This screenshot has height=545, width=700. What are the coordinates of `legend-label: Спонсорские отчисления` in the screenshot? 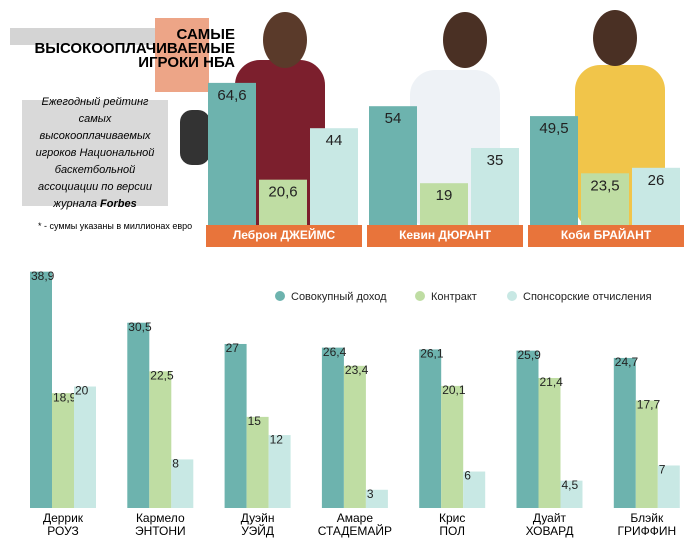 It's located at (587, 297).